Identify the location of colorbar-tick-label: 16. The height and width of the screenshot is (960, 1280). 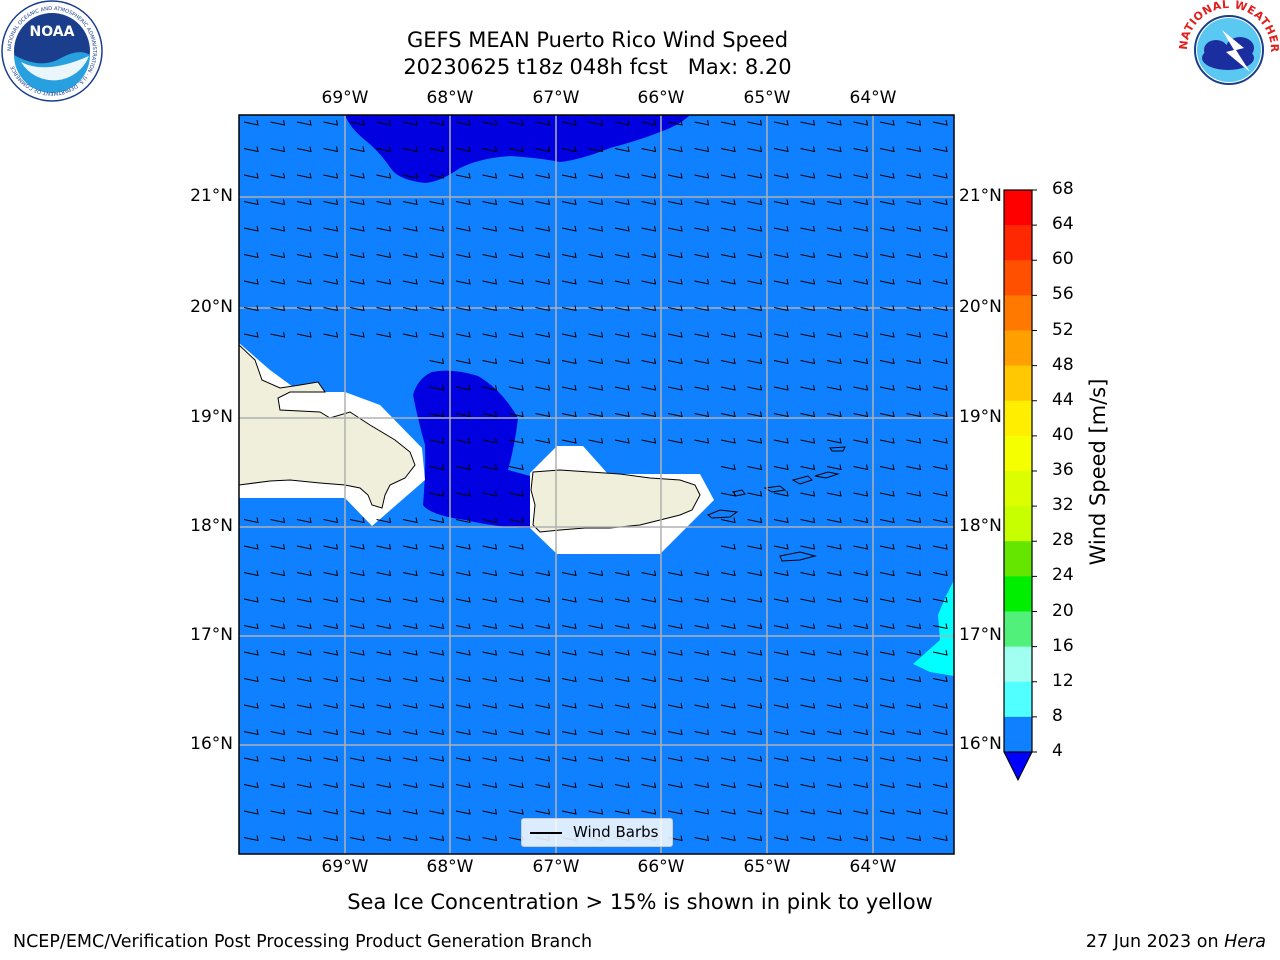
(1063, 645).